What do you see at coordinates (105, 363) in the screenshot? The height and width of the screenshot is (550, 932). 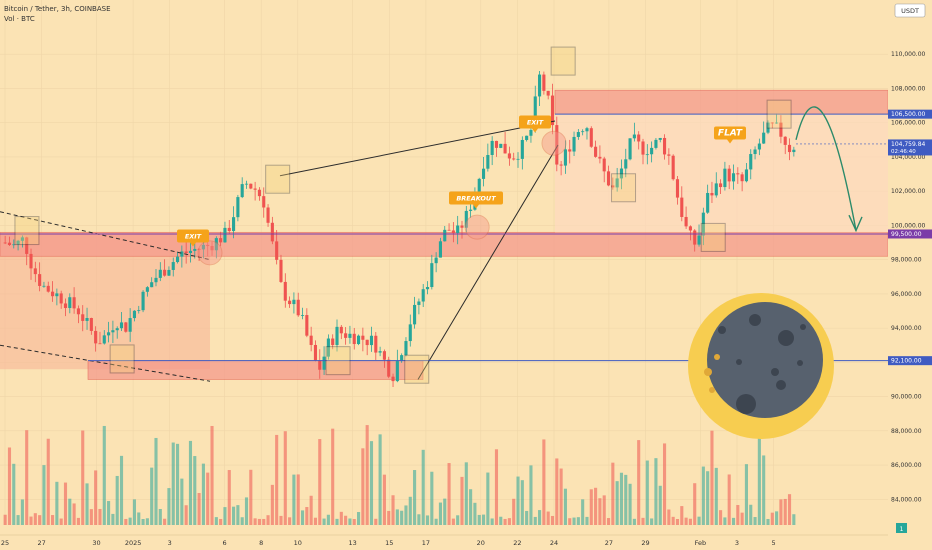 I see `descending-channel-bottom` at bounding box center [105, 363].